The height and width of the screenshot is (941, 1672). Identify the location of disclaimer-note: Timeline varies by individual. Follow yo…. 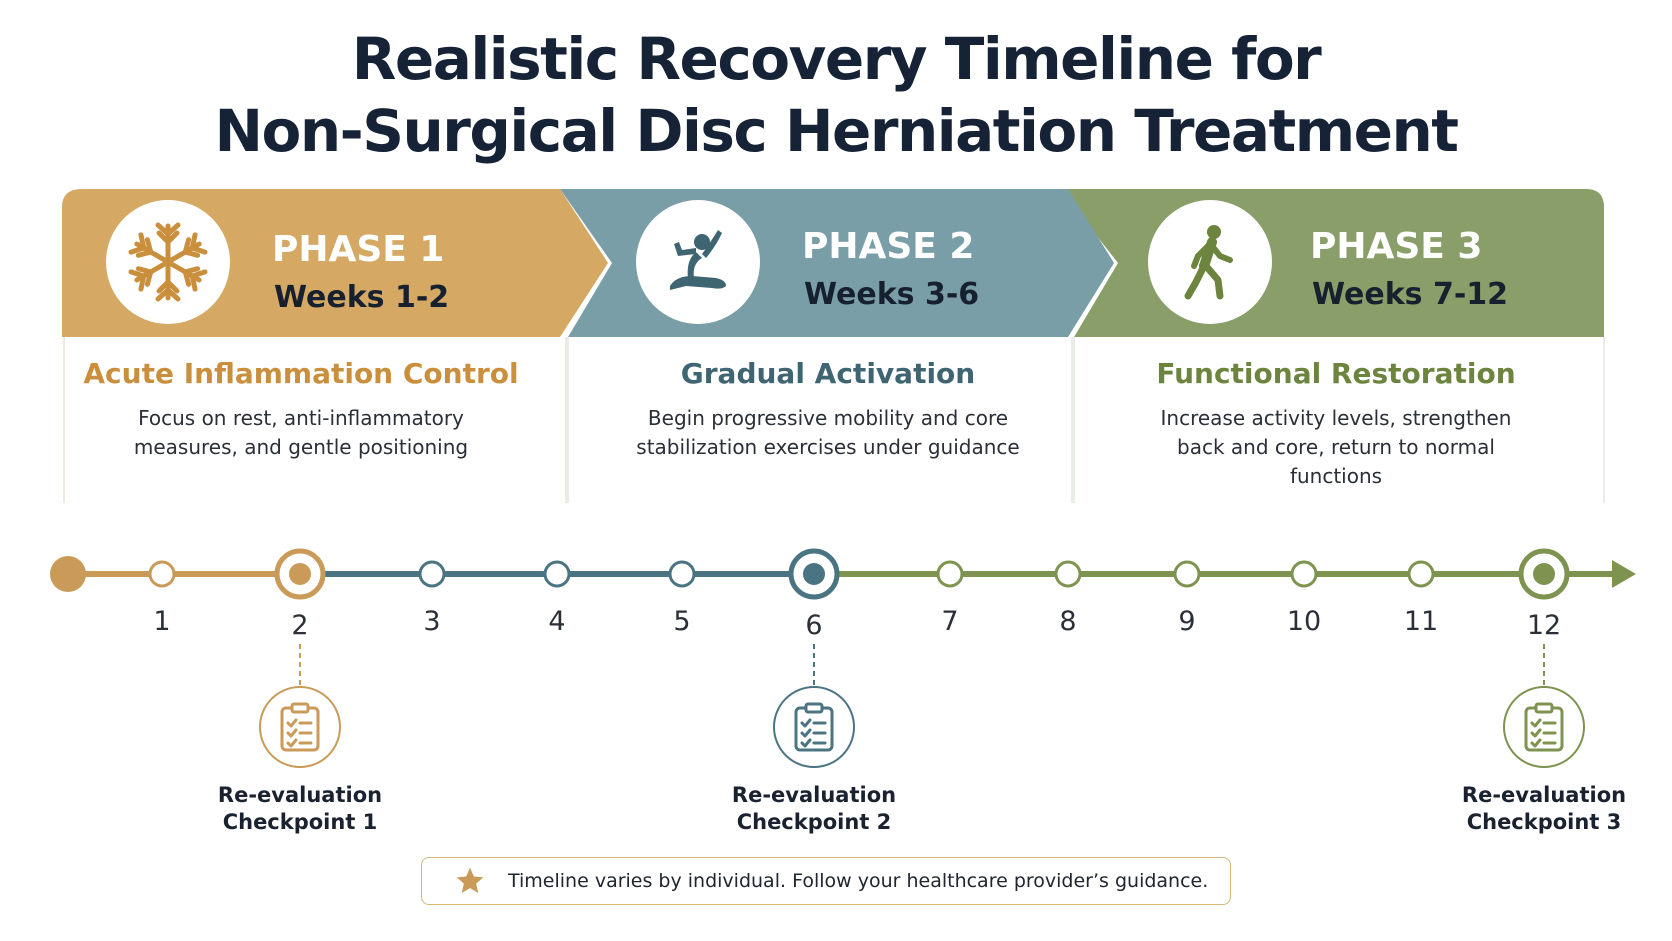
(826, 881).